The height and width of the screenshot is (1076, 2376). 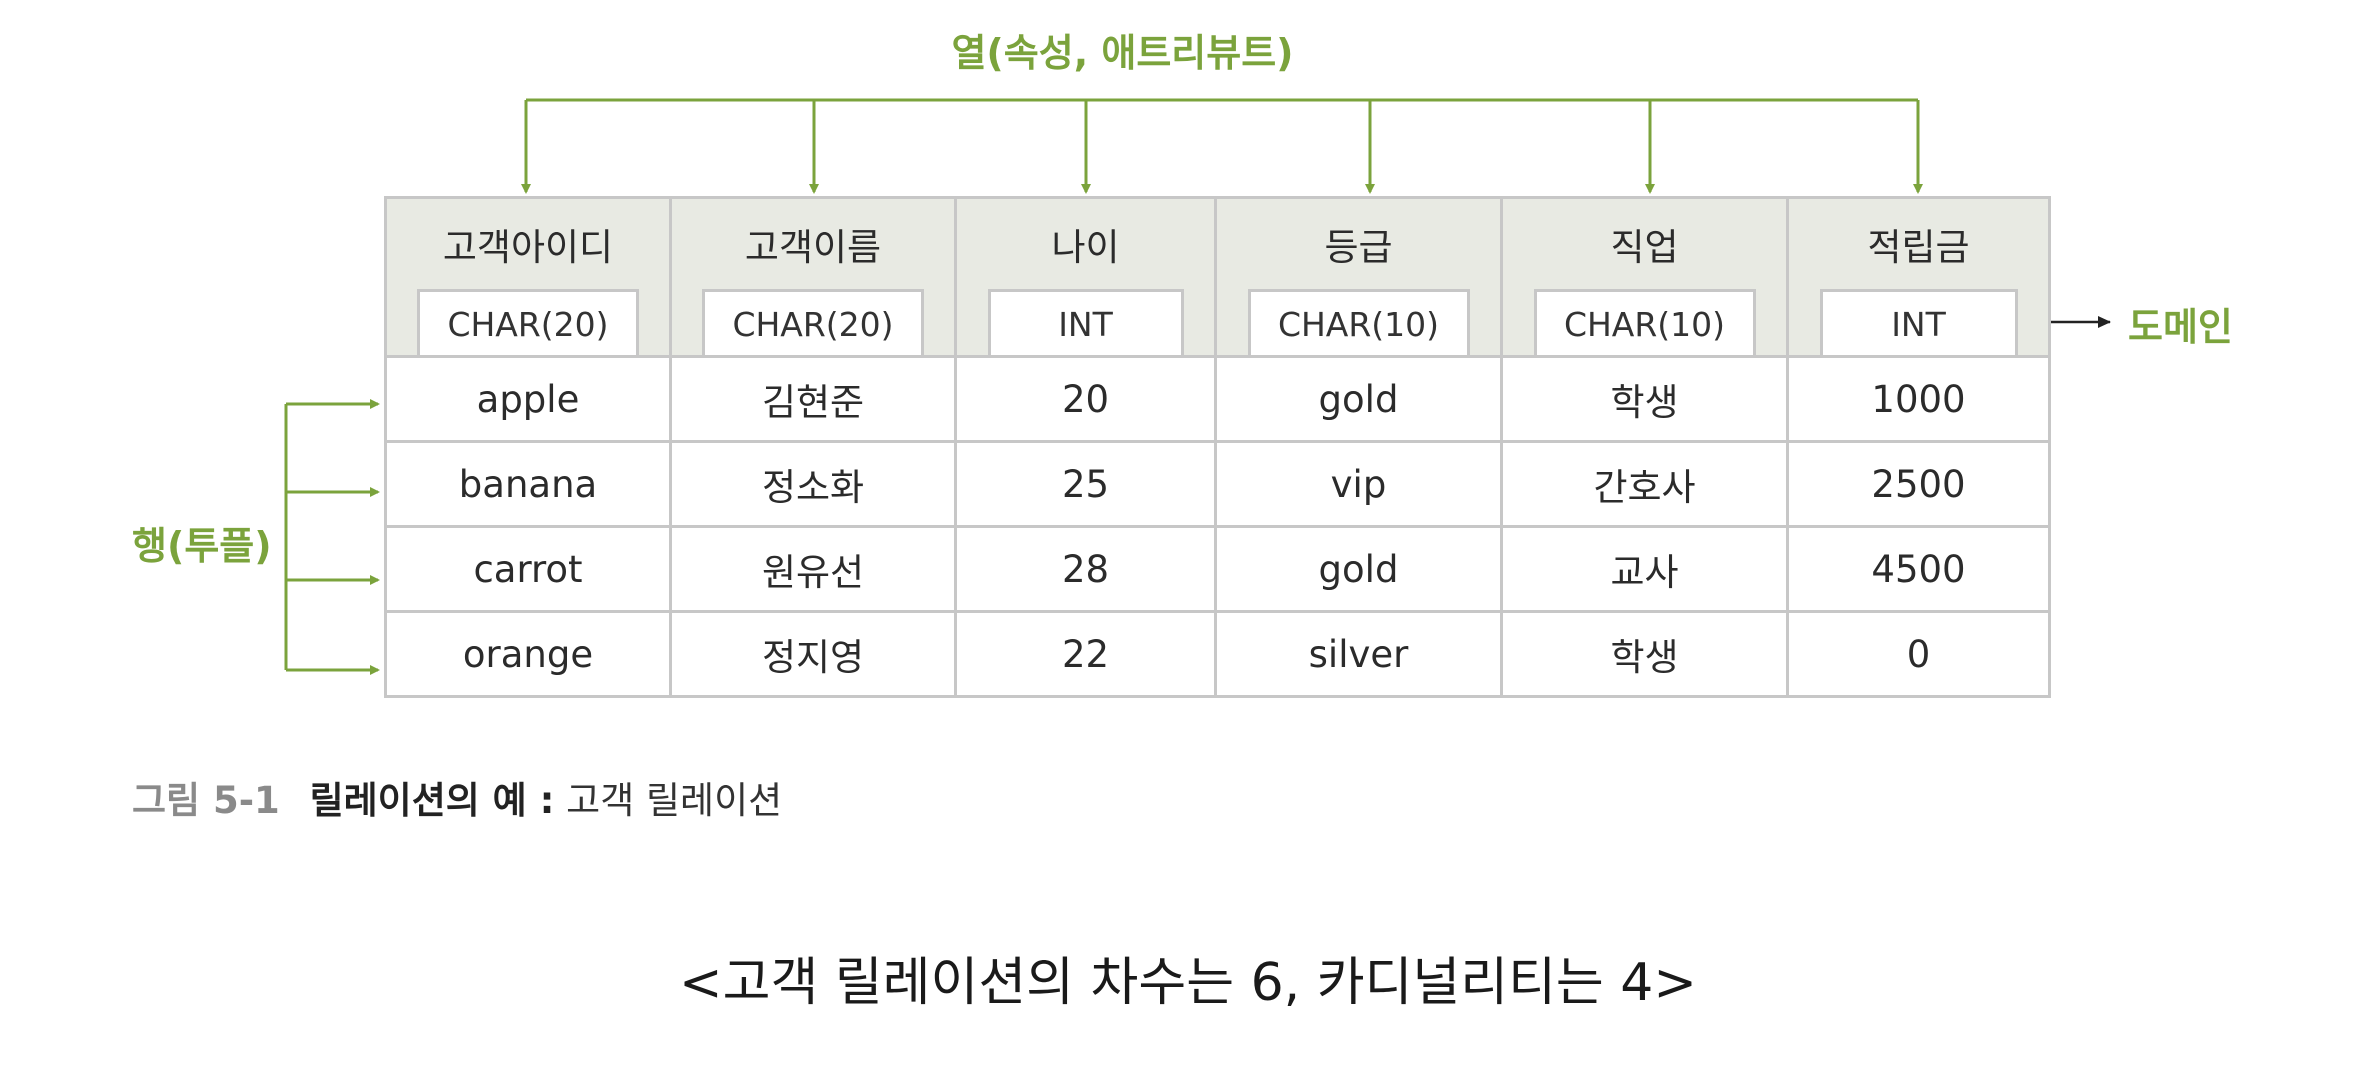 What do you see at coordinates (528, 569) in the screenshot?
I see `table-cell: carrot` at bounding box center [528, 569].